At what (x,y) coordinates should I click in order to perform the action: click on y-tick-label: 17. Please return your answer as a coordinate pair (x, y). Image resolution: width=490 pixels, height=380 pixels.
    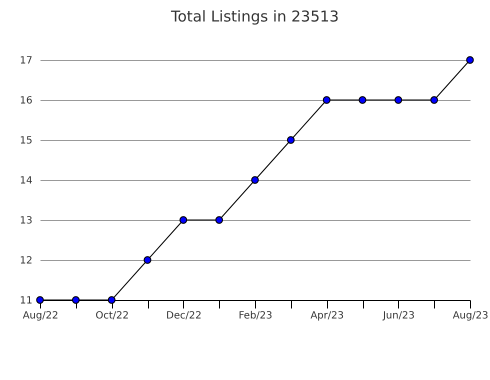
    Looking at the image, I should click on (26, 61).